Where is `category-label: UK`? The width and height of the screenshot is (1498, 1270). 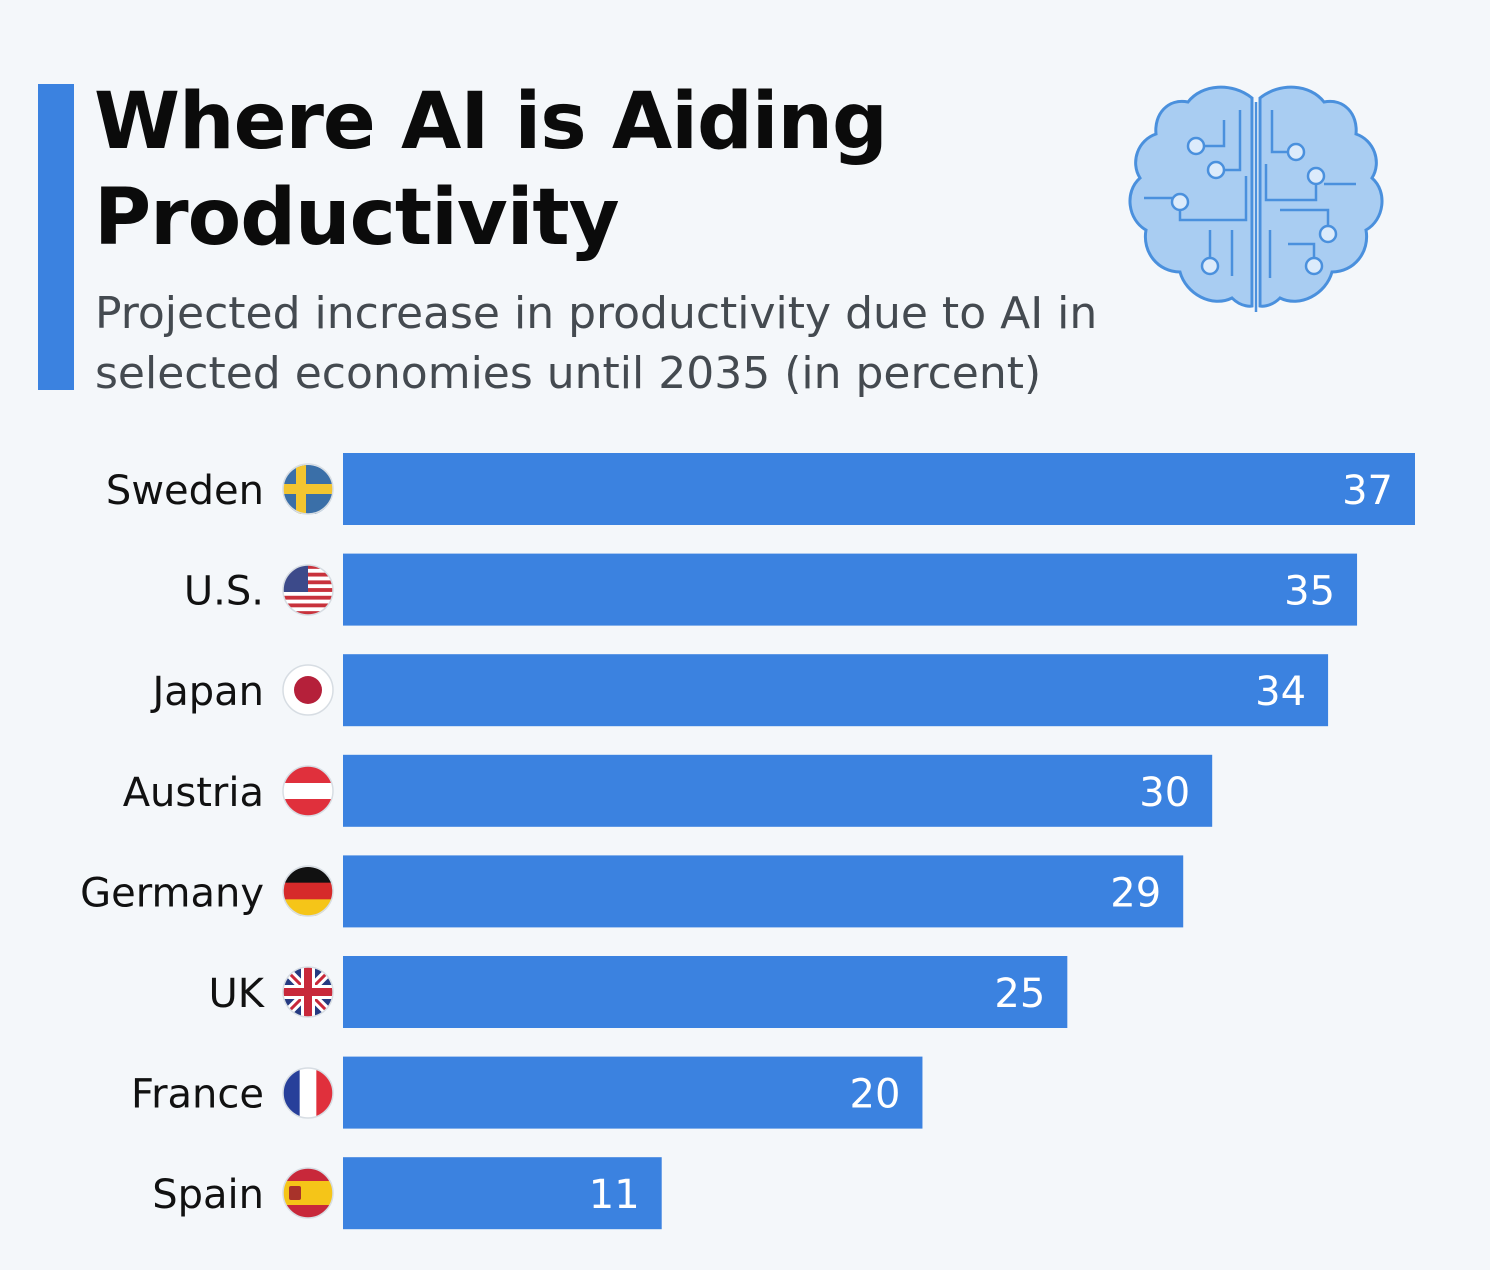
category-label: UK is located at coordinates (236, 994).